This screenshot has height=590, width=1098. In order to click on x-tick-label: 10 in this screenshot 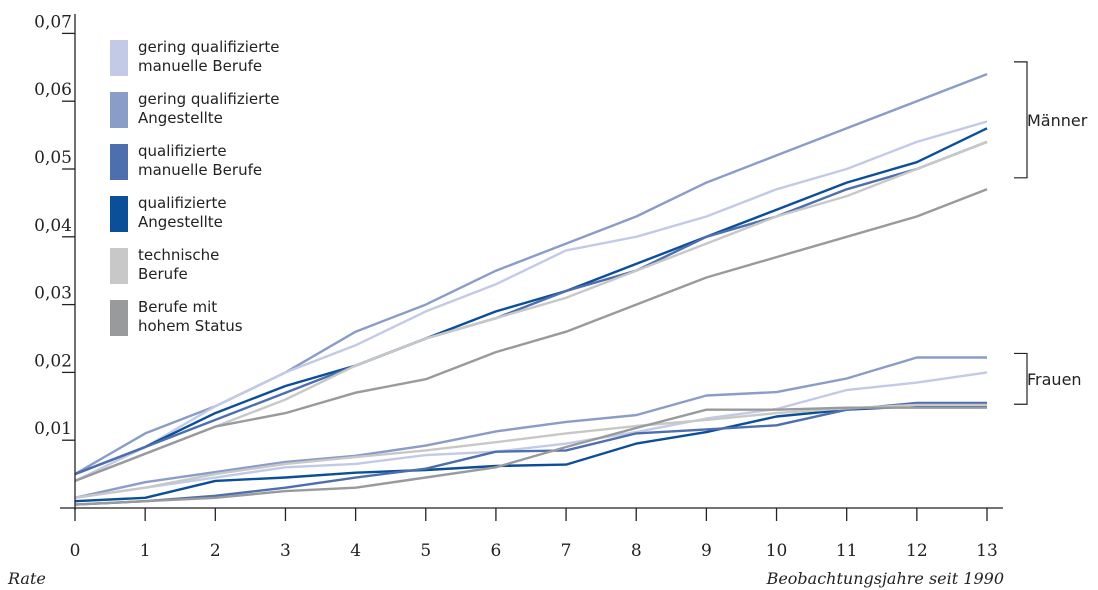, I will do `click(777, 551)`.